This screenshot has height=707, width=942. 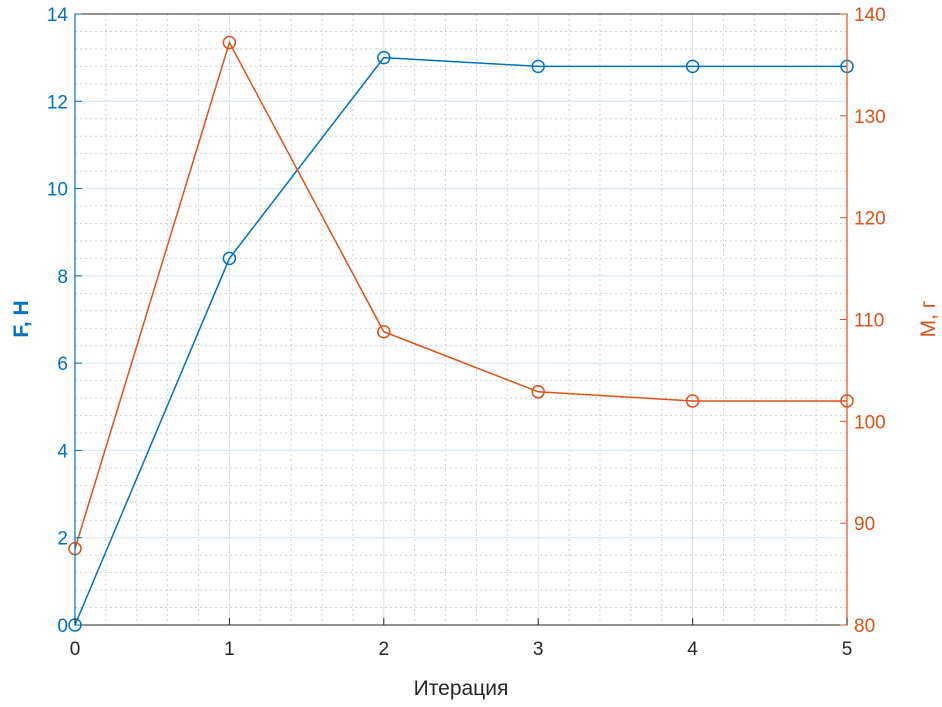 I want to click on x-axis-tick-label: 1, so click(x=229, y=649).